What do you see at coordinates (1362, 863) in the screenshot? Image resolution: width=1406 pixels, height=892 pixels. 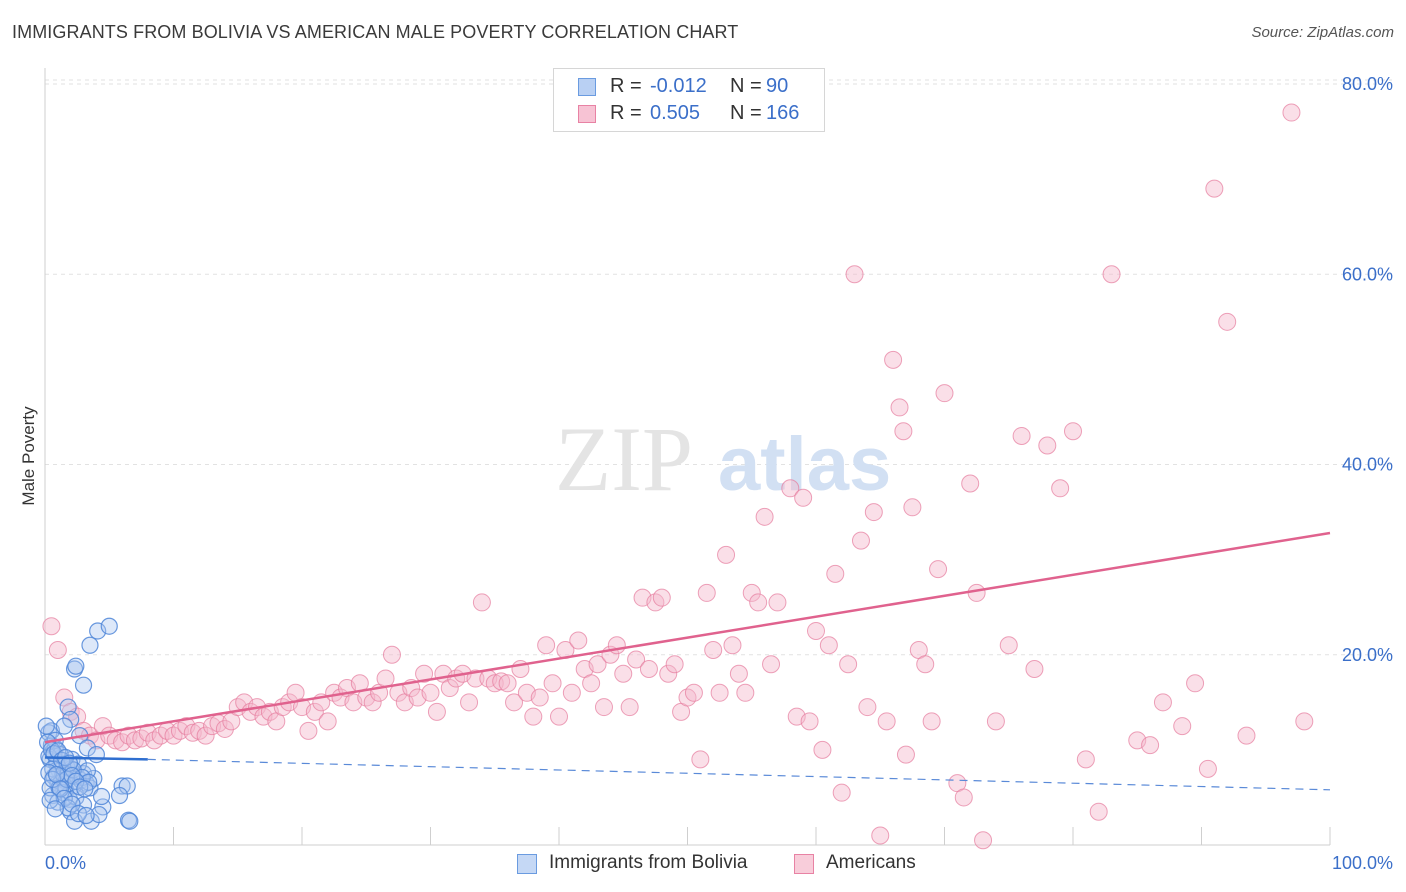 I see `x-tick-label: 100.0%` at bounding box center [1362, 863].